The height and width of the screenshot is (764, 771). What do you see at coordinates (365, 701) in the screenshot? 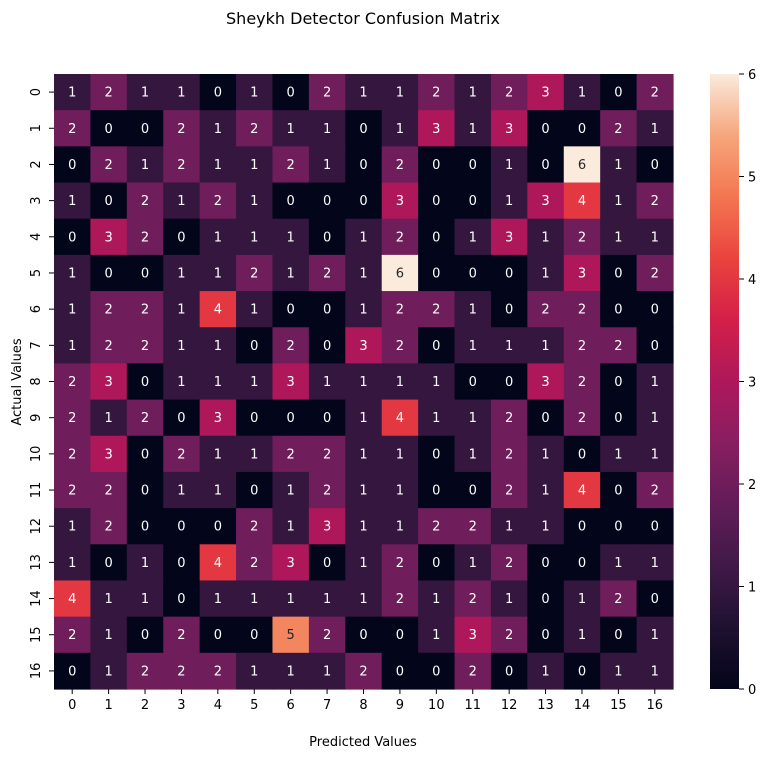
I see `x-axis-ticks: 0 1 2 3 4 5 6 7 8 9 10 11 12 13 14 15 16` at bounding box center [365, 701].